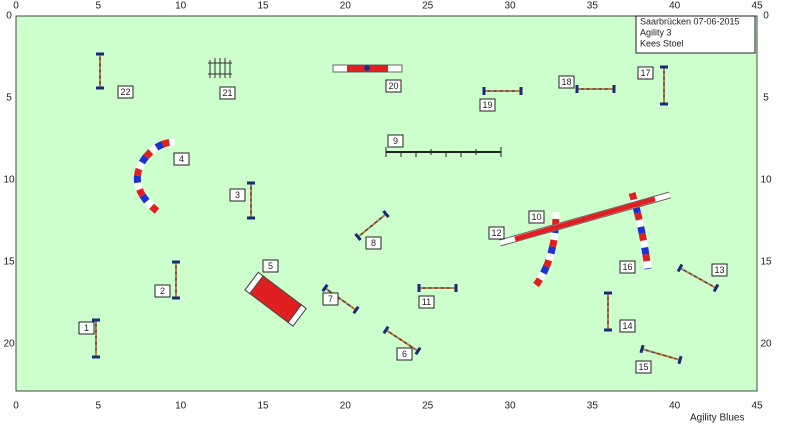 This screenshot has width=800, height=426. Describe the element at coordinates (717, 418) in the screenshot. I see `footer: Agility Blues` at that location.